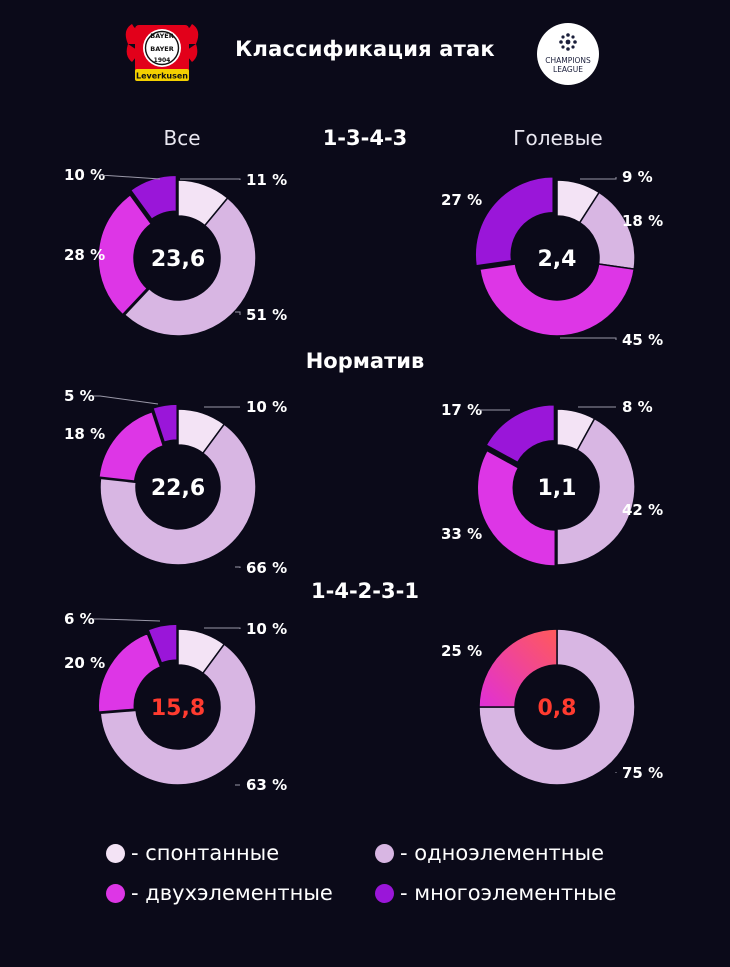  I want to click on donut-chart: 10 % 63 % 20 % 6 % 15,8, so click(175, 702).